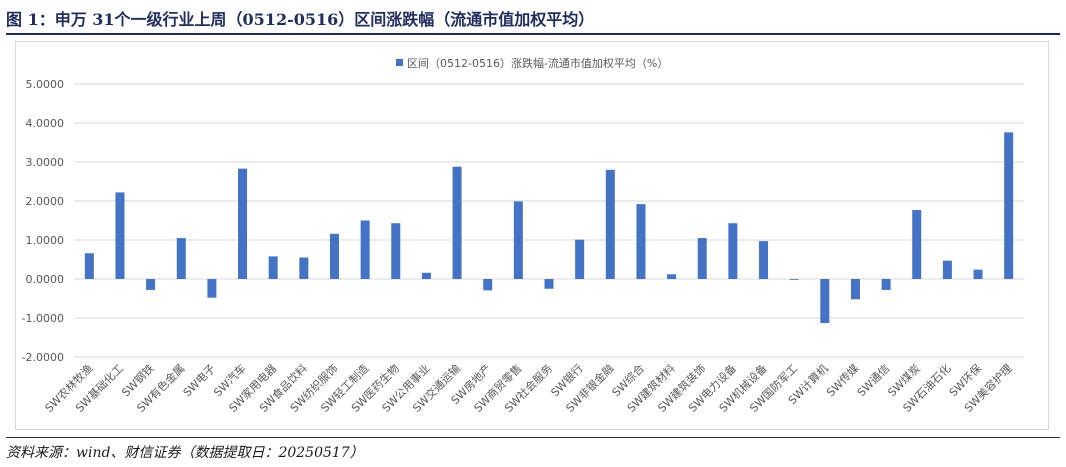  I want to click on y-tick-label: -1.0000, so click(43, 318).